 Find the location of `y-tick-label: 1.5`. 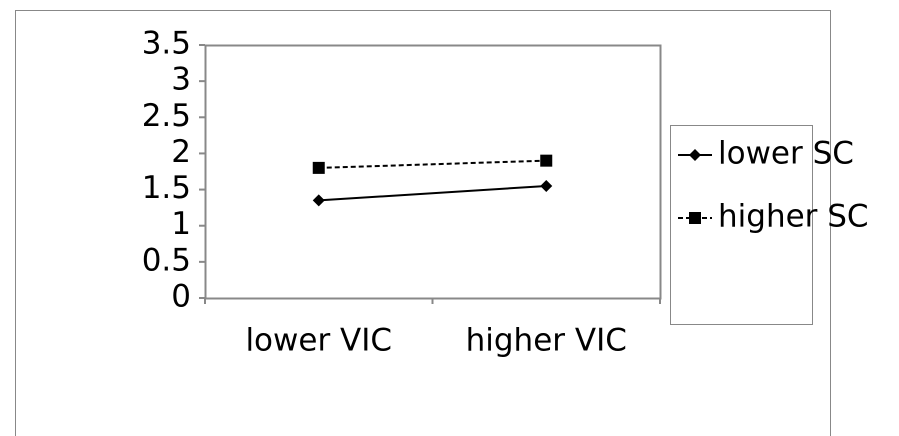

y-tick-label: 1.5 is located at coordinates (166, 188).